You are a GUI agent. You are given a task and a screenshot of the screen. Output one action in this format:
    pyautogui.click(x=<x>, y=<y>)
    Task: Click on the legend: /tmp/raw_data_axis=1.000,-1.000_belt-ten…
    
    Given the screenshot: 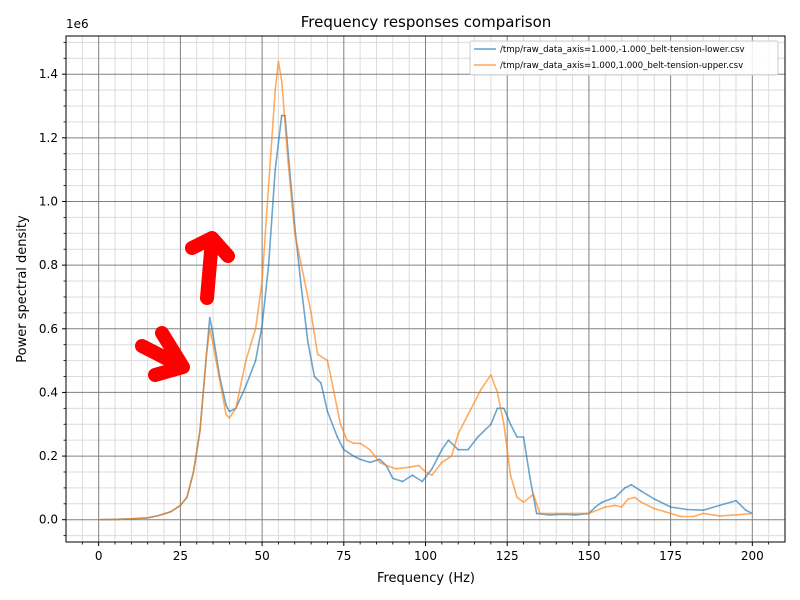 What is the action you would take?
    pyautogui.click(x=624, y=58)
    